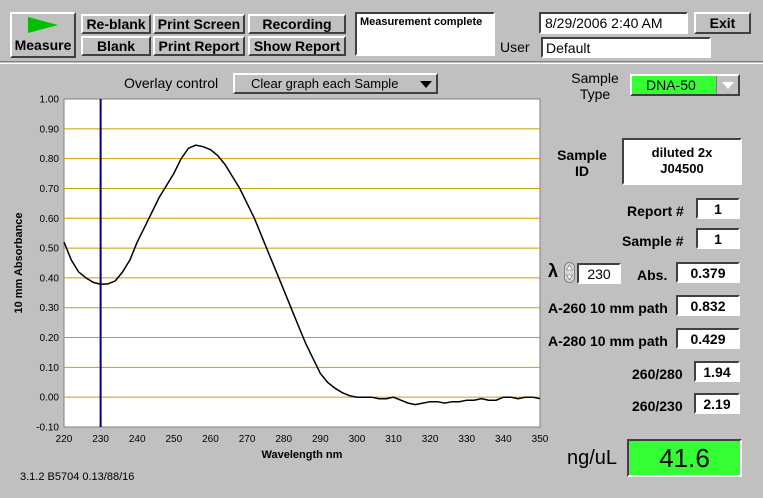  Describe the element at coordinates (116, 24) in the screenshot. I see `reblank-button: Re-blank` at that location.